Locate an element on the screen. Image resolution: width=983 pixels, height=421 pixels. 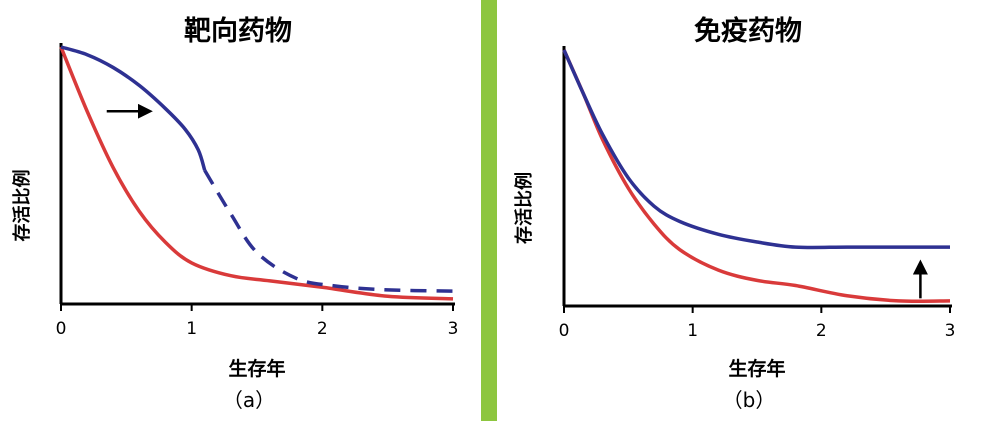
panel-divider is located at coordinates (489, 210).